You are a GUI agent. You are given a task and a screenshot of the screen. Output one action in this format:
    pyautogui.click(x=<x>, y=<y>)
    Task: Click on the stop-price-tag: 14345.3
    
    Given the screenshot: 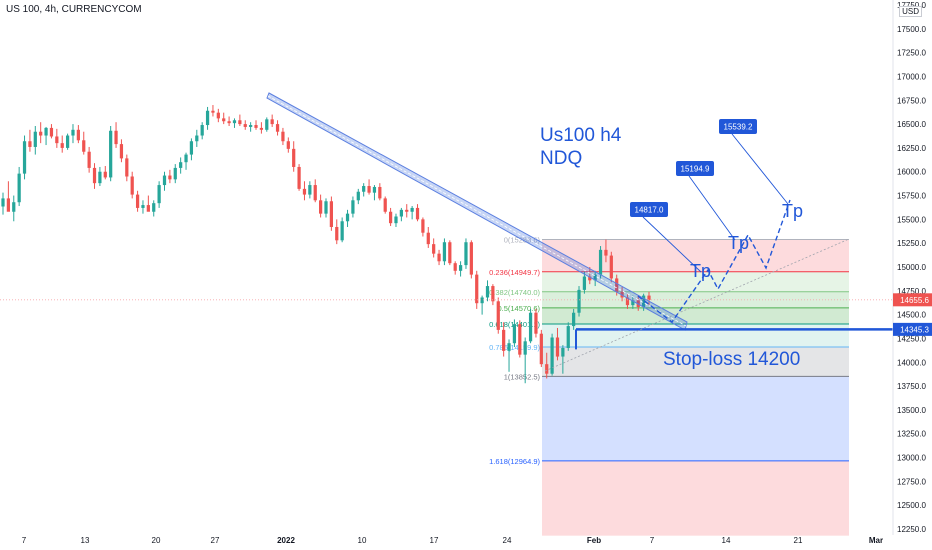 What is the action you would take?
    pyautogui.click(x=914, y=329)
    